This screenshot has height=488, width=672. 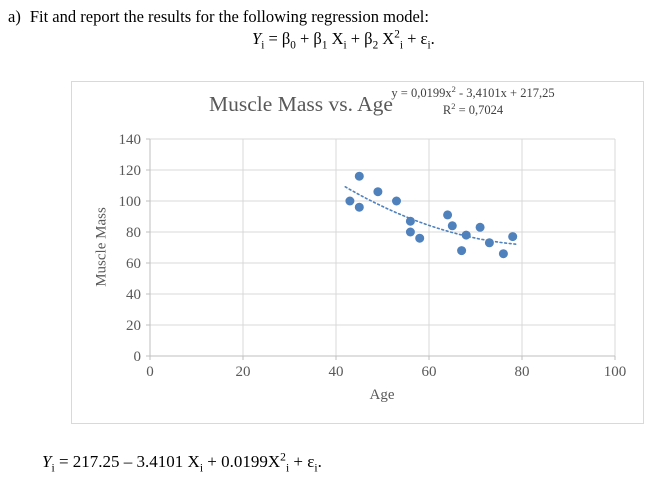 I want to click on x-tick-label: 0, so click(x=150, y=372).